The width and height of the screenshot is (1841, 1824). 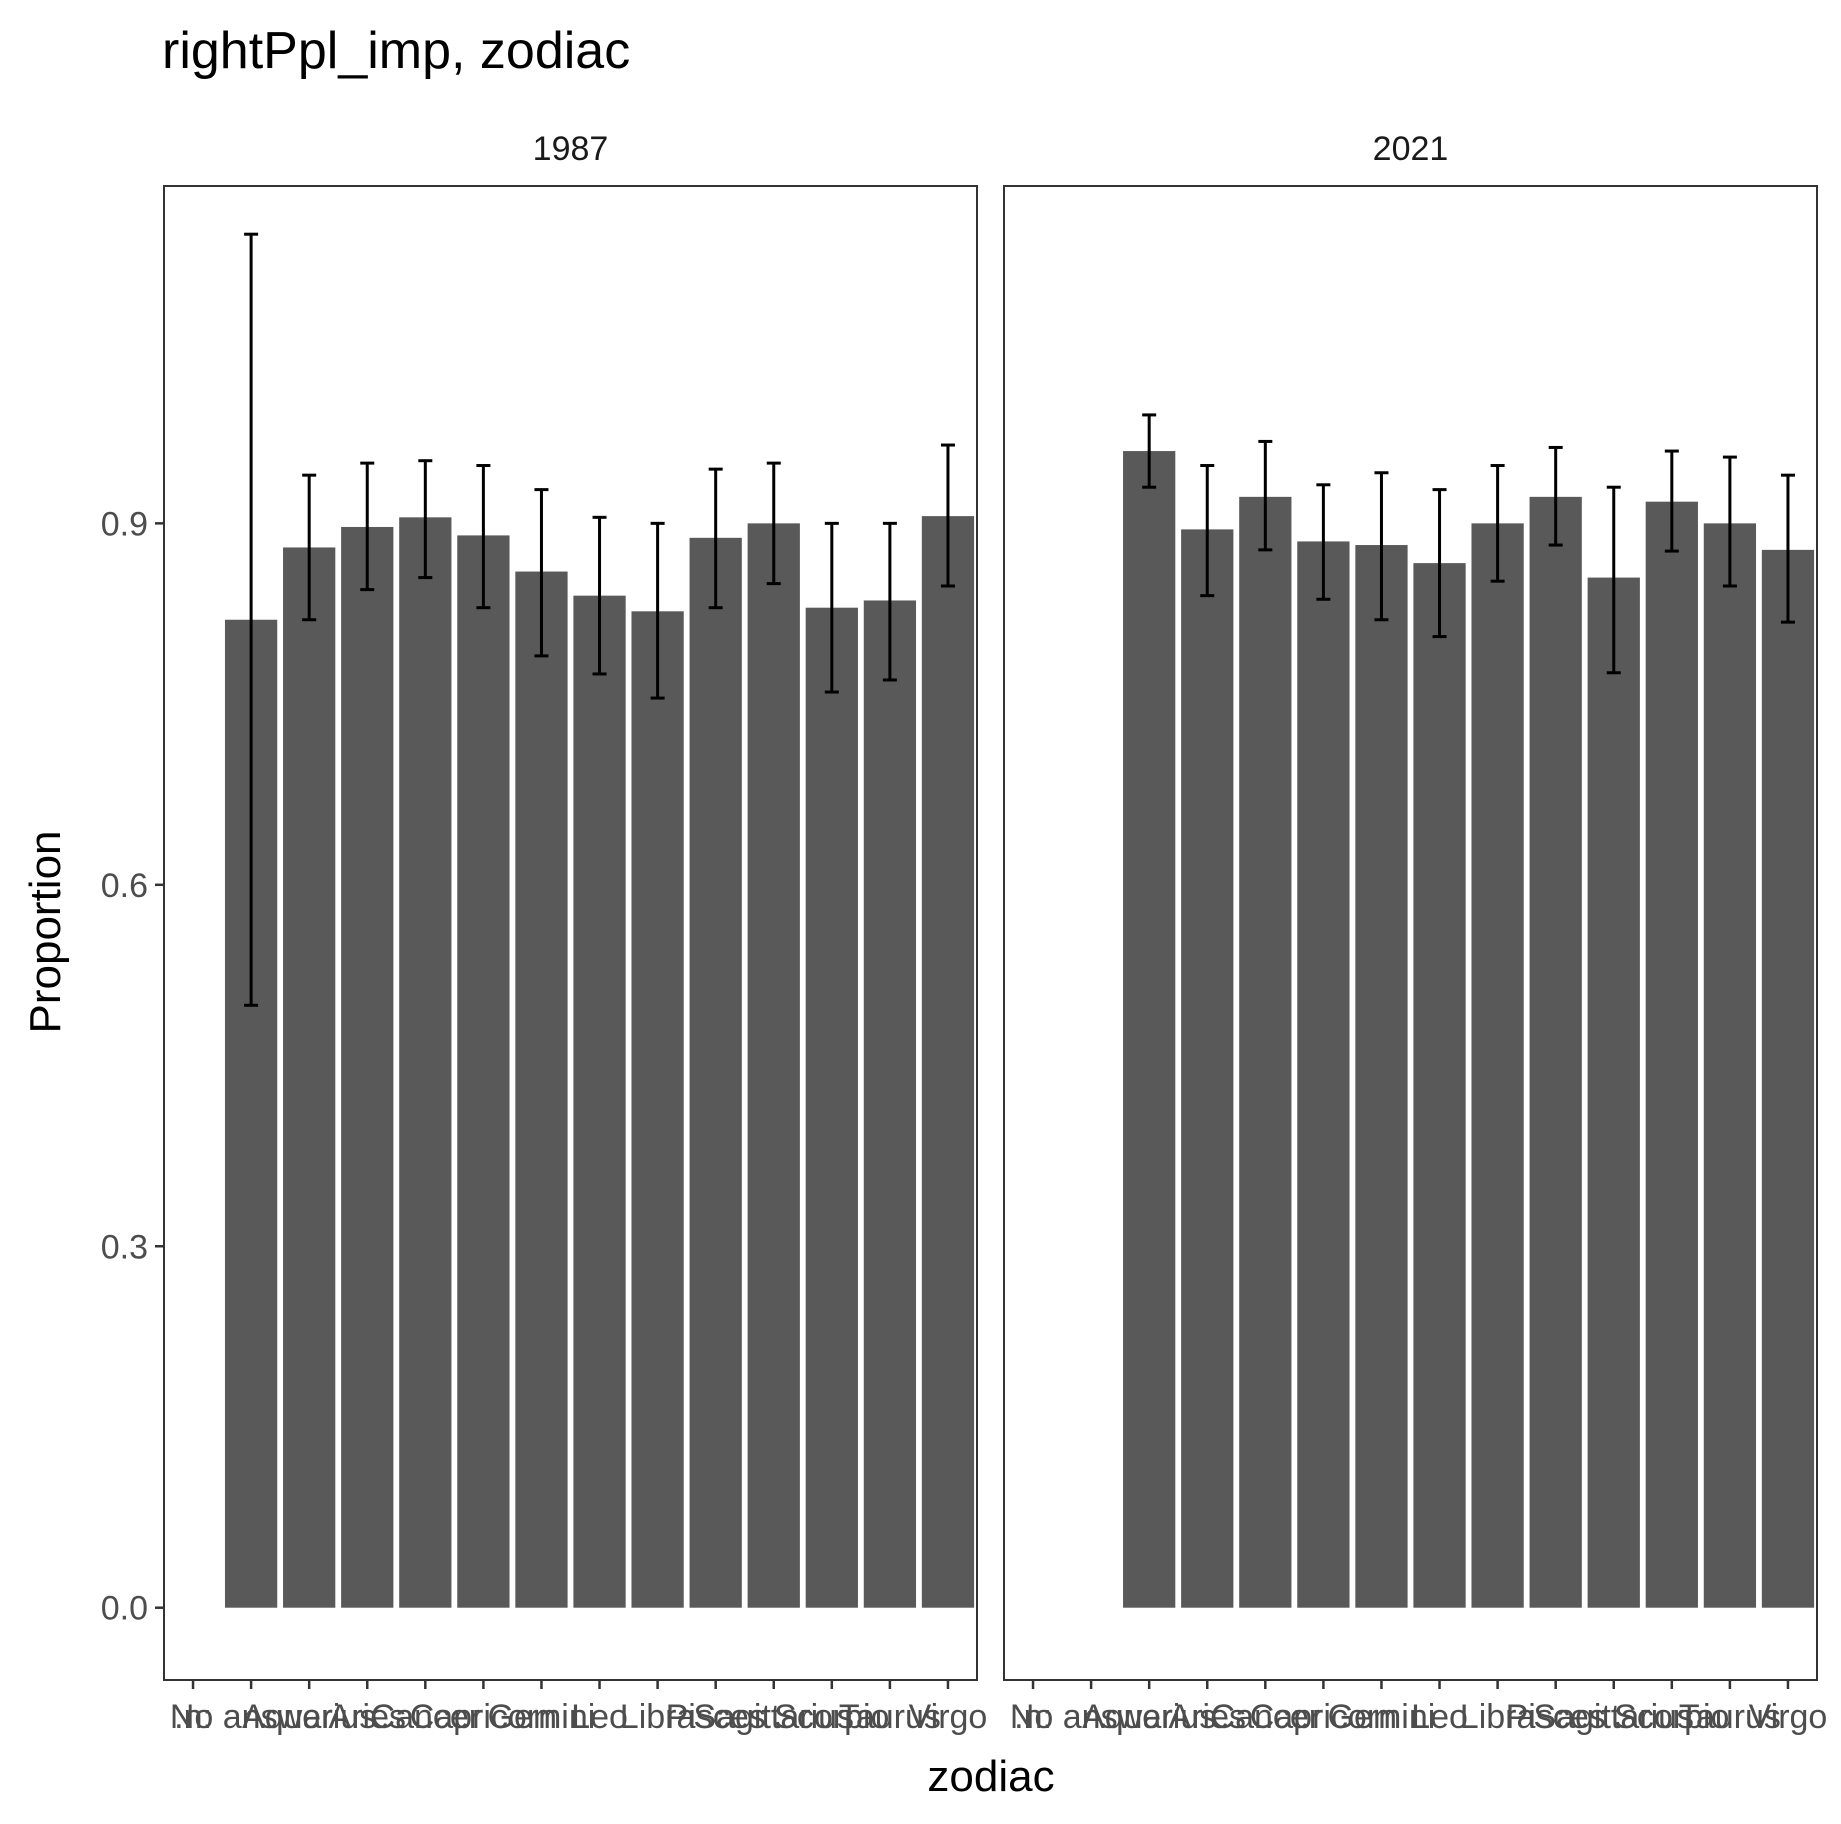 I want to click on y-axis: 0.0 0.3 0.6 0.9, so click(x=132, y=1066).